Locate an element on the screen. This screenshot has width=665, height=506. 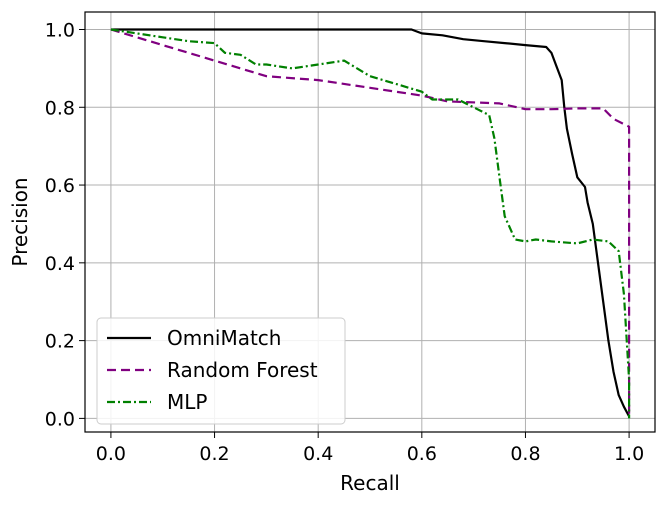
legend-box is located at coordinates (221, 371).